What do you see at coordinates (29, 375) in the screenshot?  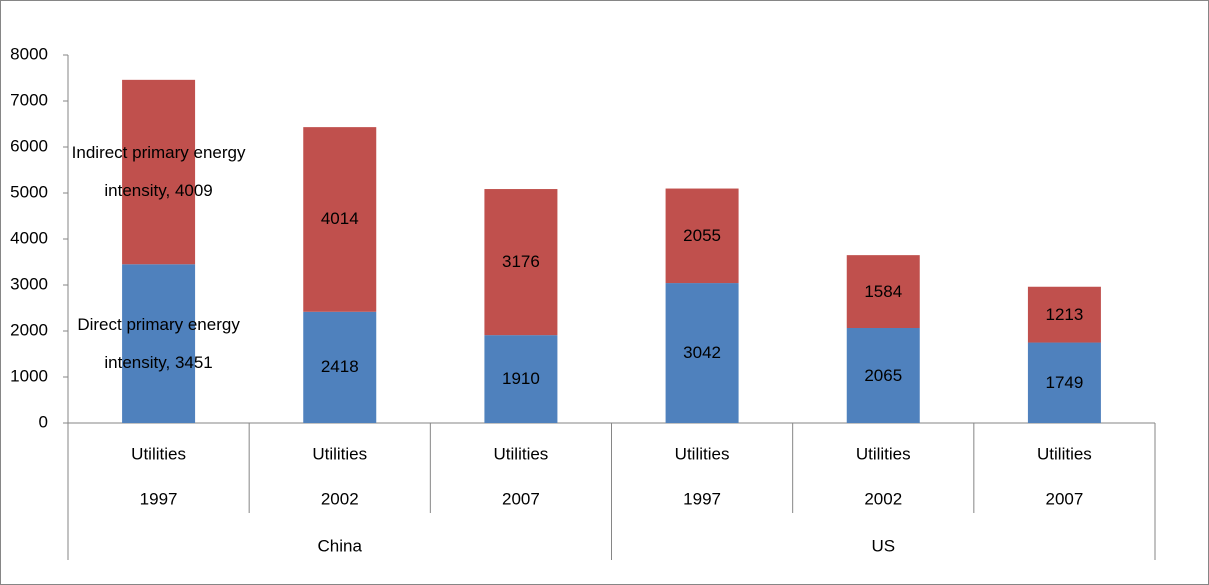 I see `y-tick-label: 1000` at bounding box center [29, 375].